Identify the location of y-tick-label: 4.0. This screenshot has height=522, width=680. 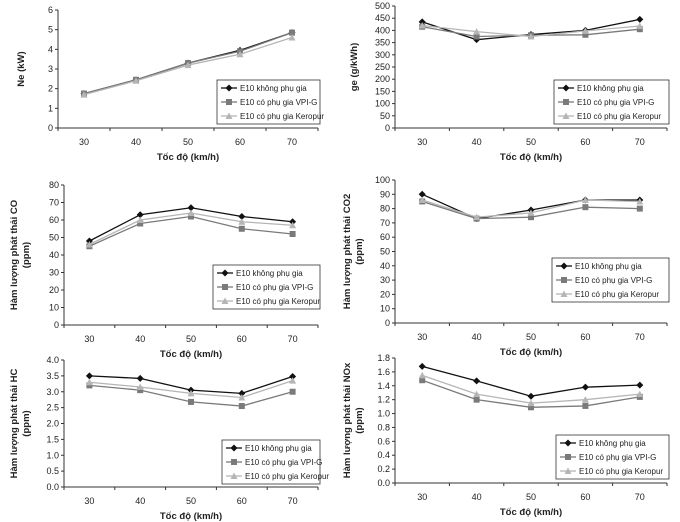
(52, 360).